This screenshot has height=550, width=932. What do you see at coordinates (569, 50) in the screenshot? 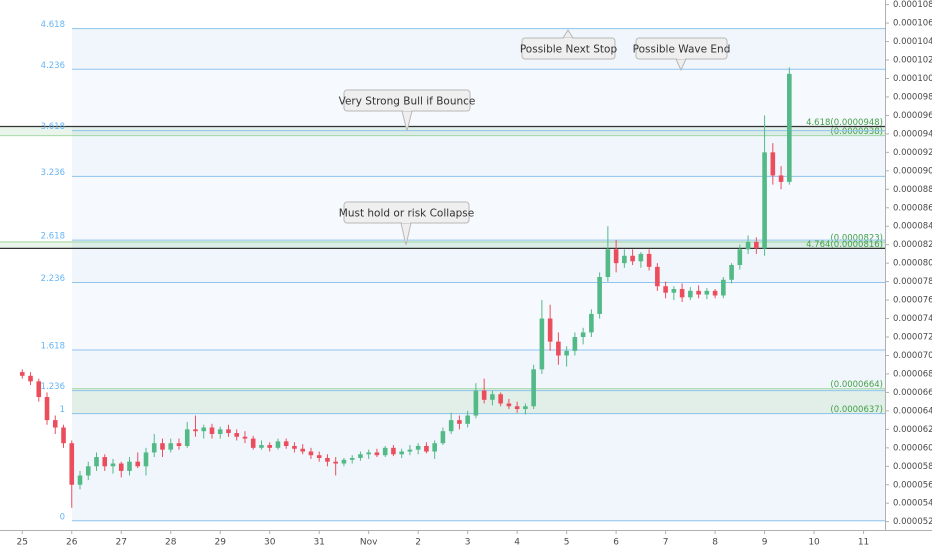
I see `callout-text: Possible Next Stop` at bounding box center [569, 50].